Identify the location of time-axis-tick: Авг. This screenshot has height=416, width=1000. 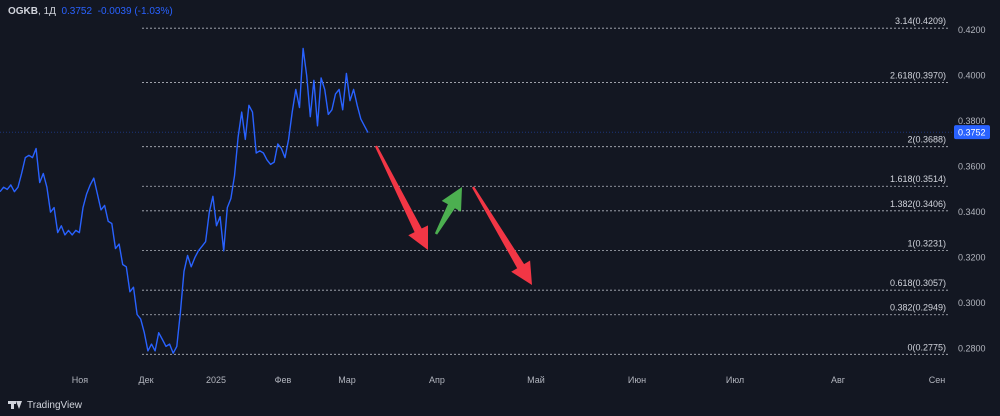
(838, 380).